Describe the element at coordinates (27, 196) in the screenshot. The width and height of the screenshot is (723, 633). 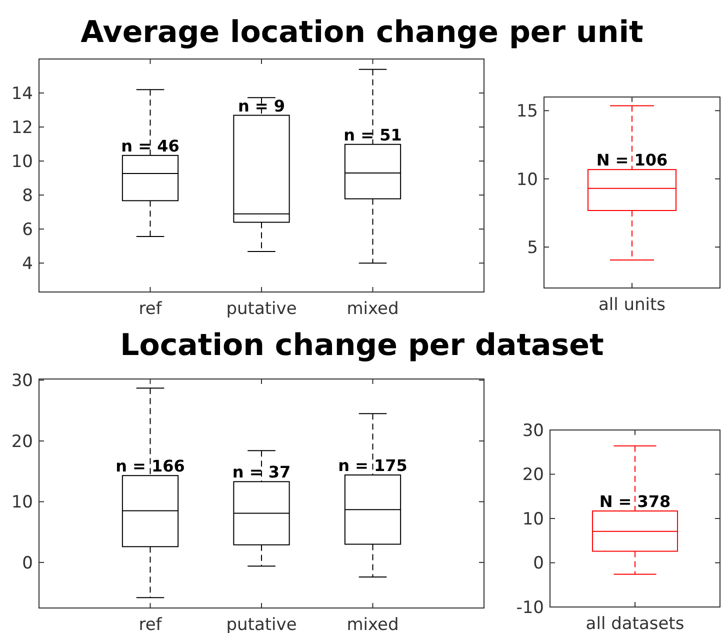
I see `y-tick-label: 8` at that location.